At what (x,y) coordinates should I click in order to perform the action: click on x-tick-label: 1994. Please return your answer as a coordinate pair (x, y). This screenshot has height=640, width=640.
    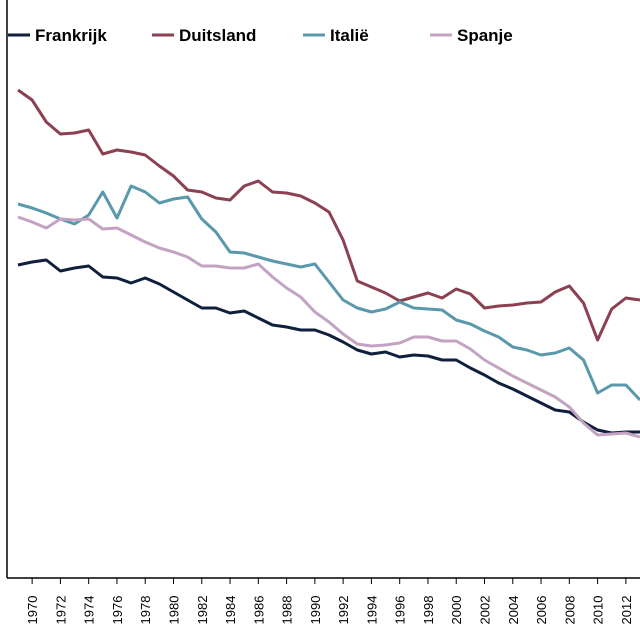
    Looking at the image, I should click on (371, 610).